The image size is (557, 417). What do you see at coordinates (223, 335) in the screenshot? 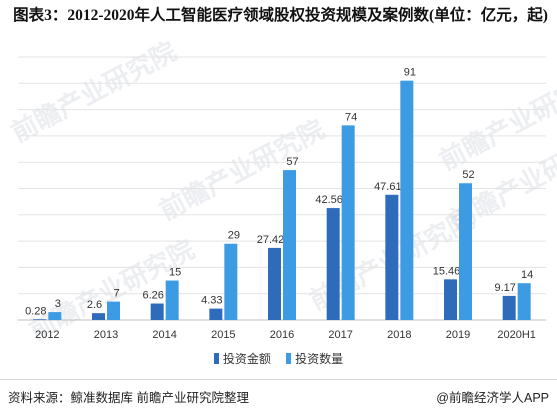
I see `x-tick-label: 2015` at bounding box center [223, 335].